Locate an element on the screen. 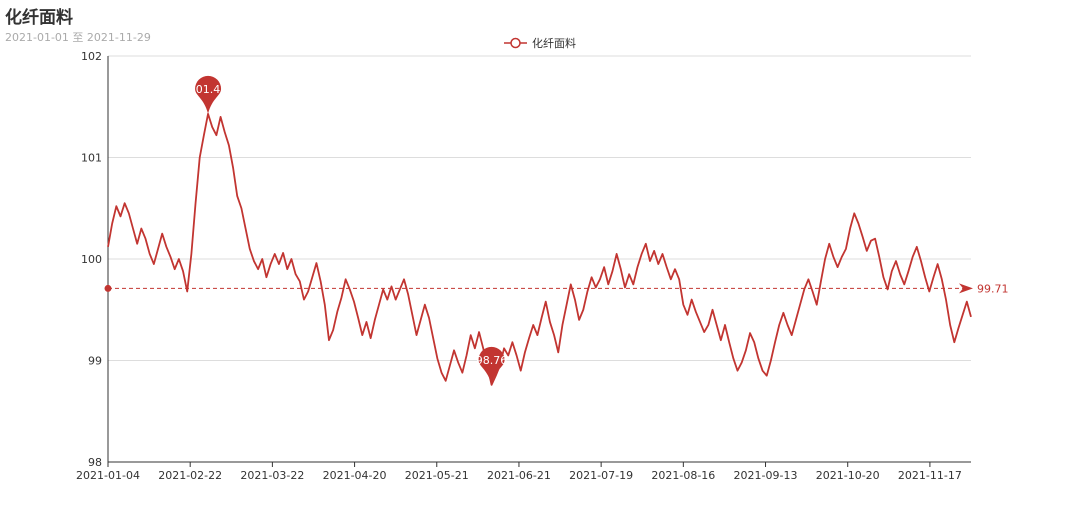 The height and width of the screenshot is (517, 1080). average-line-arrow is located at coordinates (966, 288).